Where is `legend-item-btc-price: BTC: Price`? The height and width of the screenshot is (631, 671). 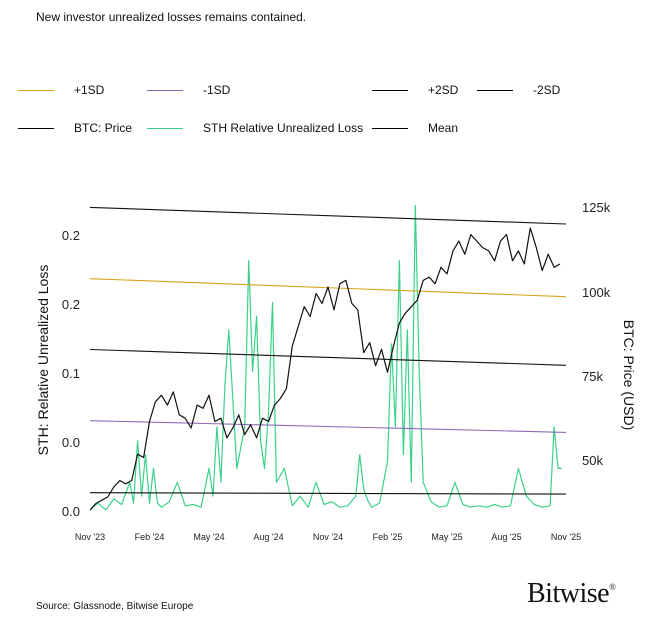
legend-item-btc-price: BTC: Price is located at coordinates (75, 128).